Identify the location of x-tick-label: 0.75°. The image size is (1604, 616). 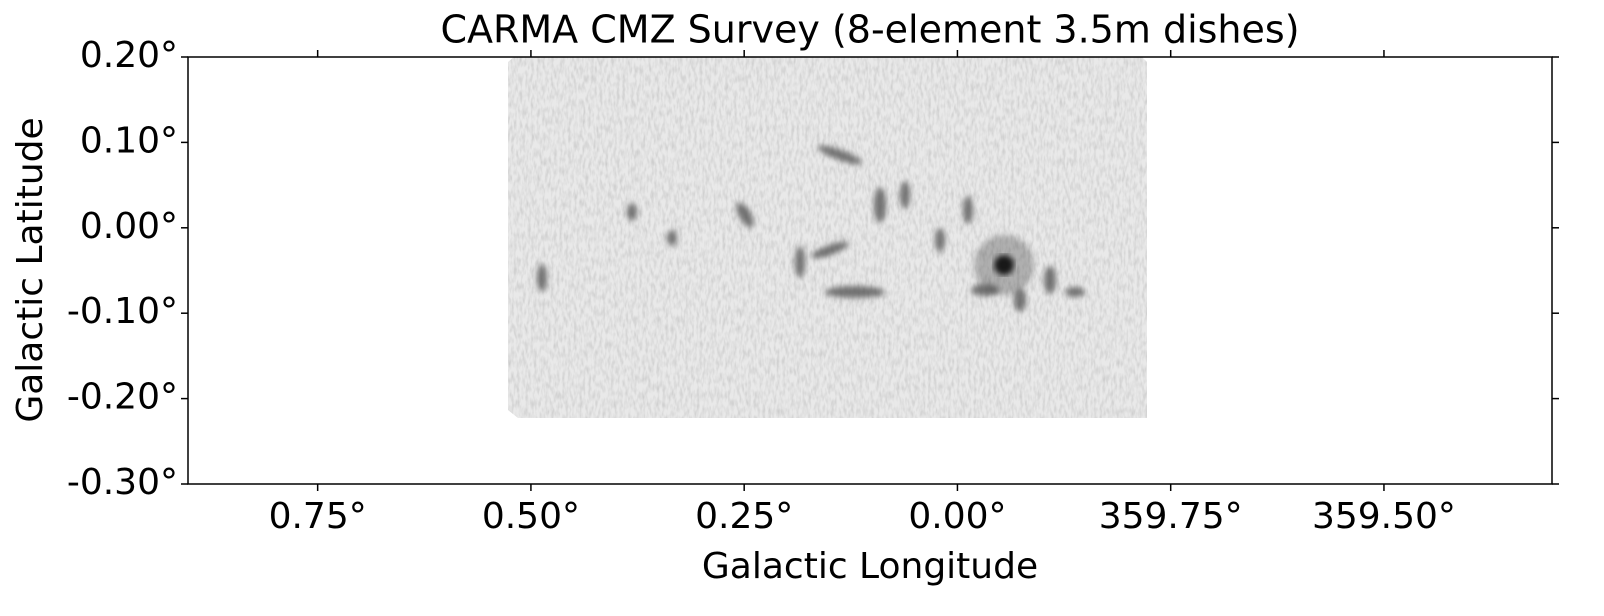
(318, 516).